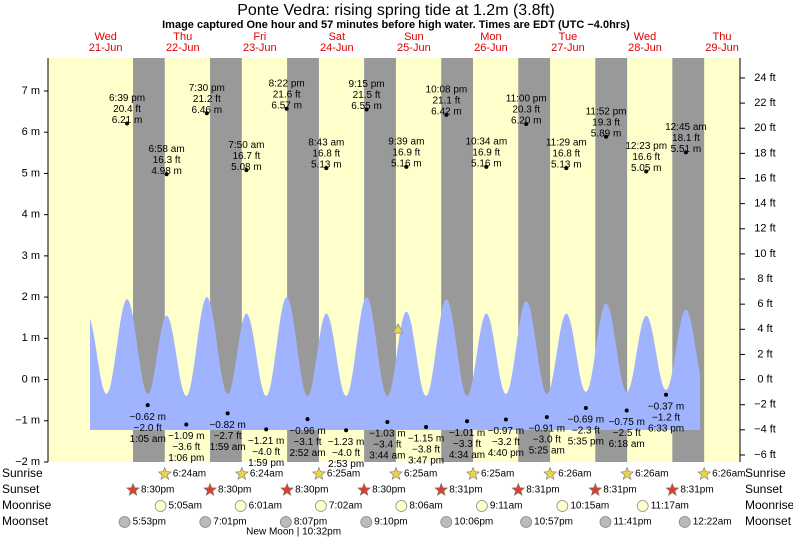 Image resolution: width=793 pixels, height=538 pixels. What do you see at coordinates (586, 442) in the screenshot?
I see `tide-time: 5:35 pm` at bounding box center [586, 442].